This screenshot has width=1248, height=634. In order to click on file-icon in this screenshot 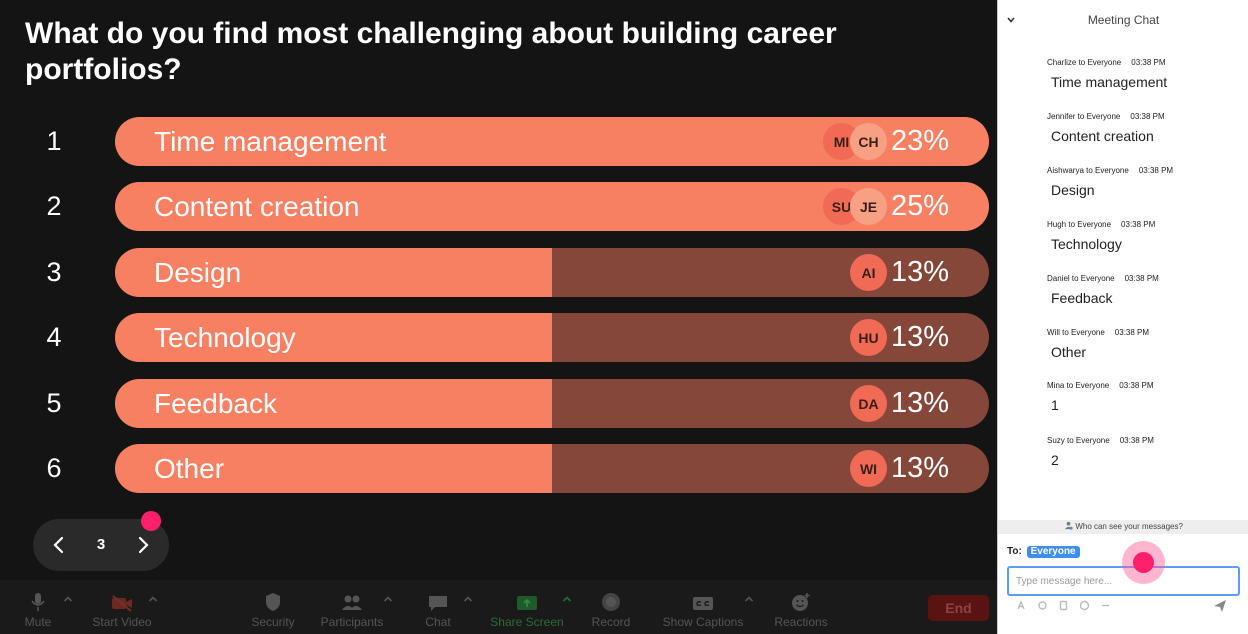, I will do `click(1063, 605)`.